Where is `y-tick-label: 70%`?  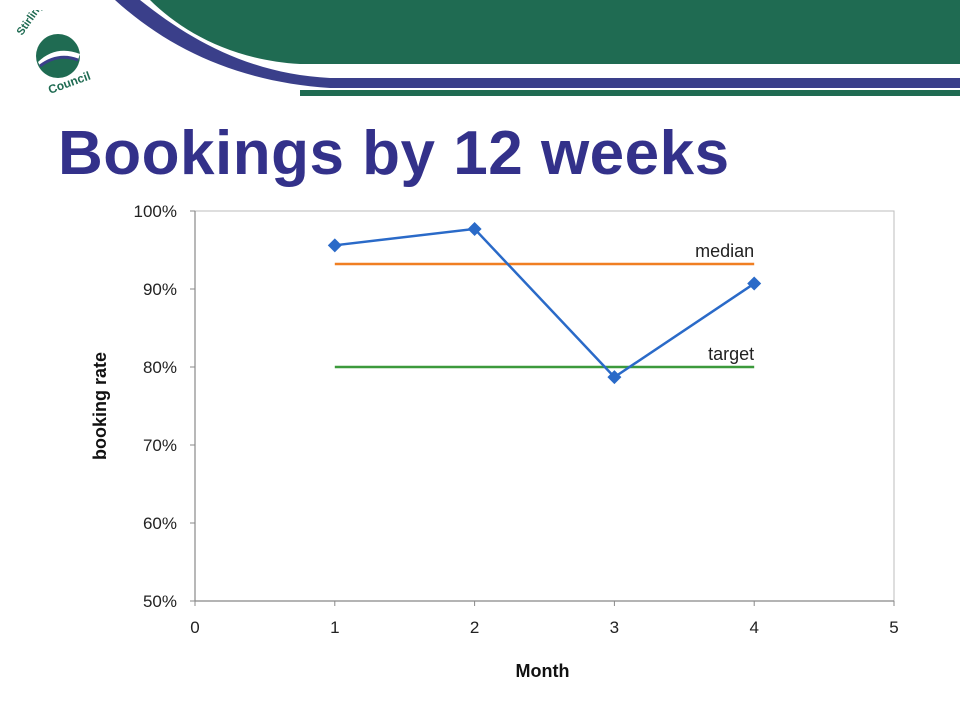 y-tick-label: 70% is located at coordinates (160, 445).